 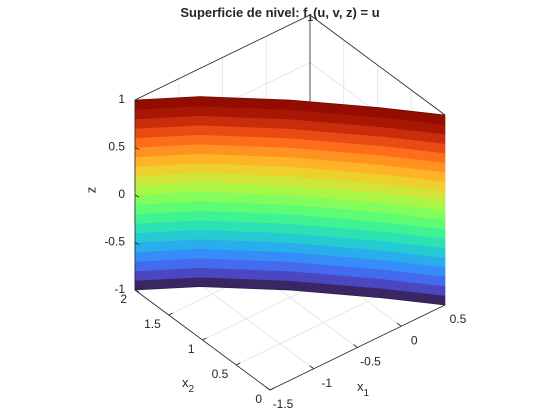 I want to click on surface-band, so click(x=290, y=110).